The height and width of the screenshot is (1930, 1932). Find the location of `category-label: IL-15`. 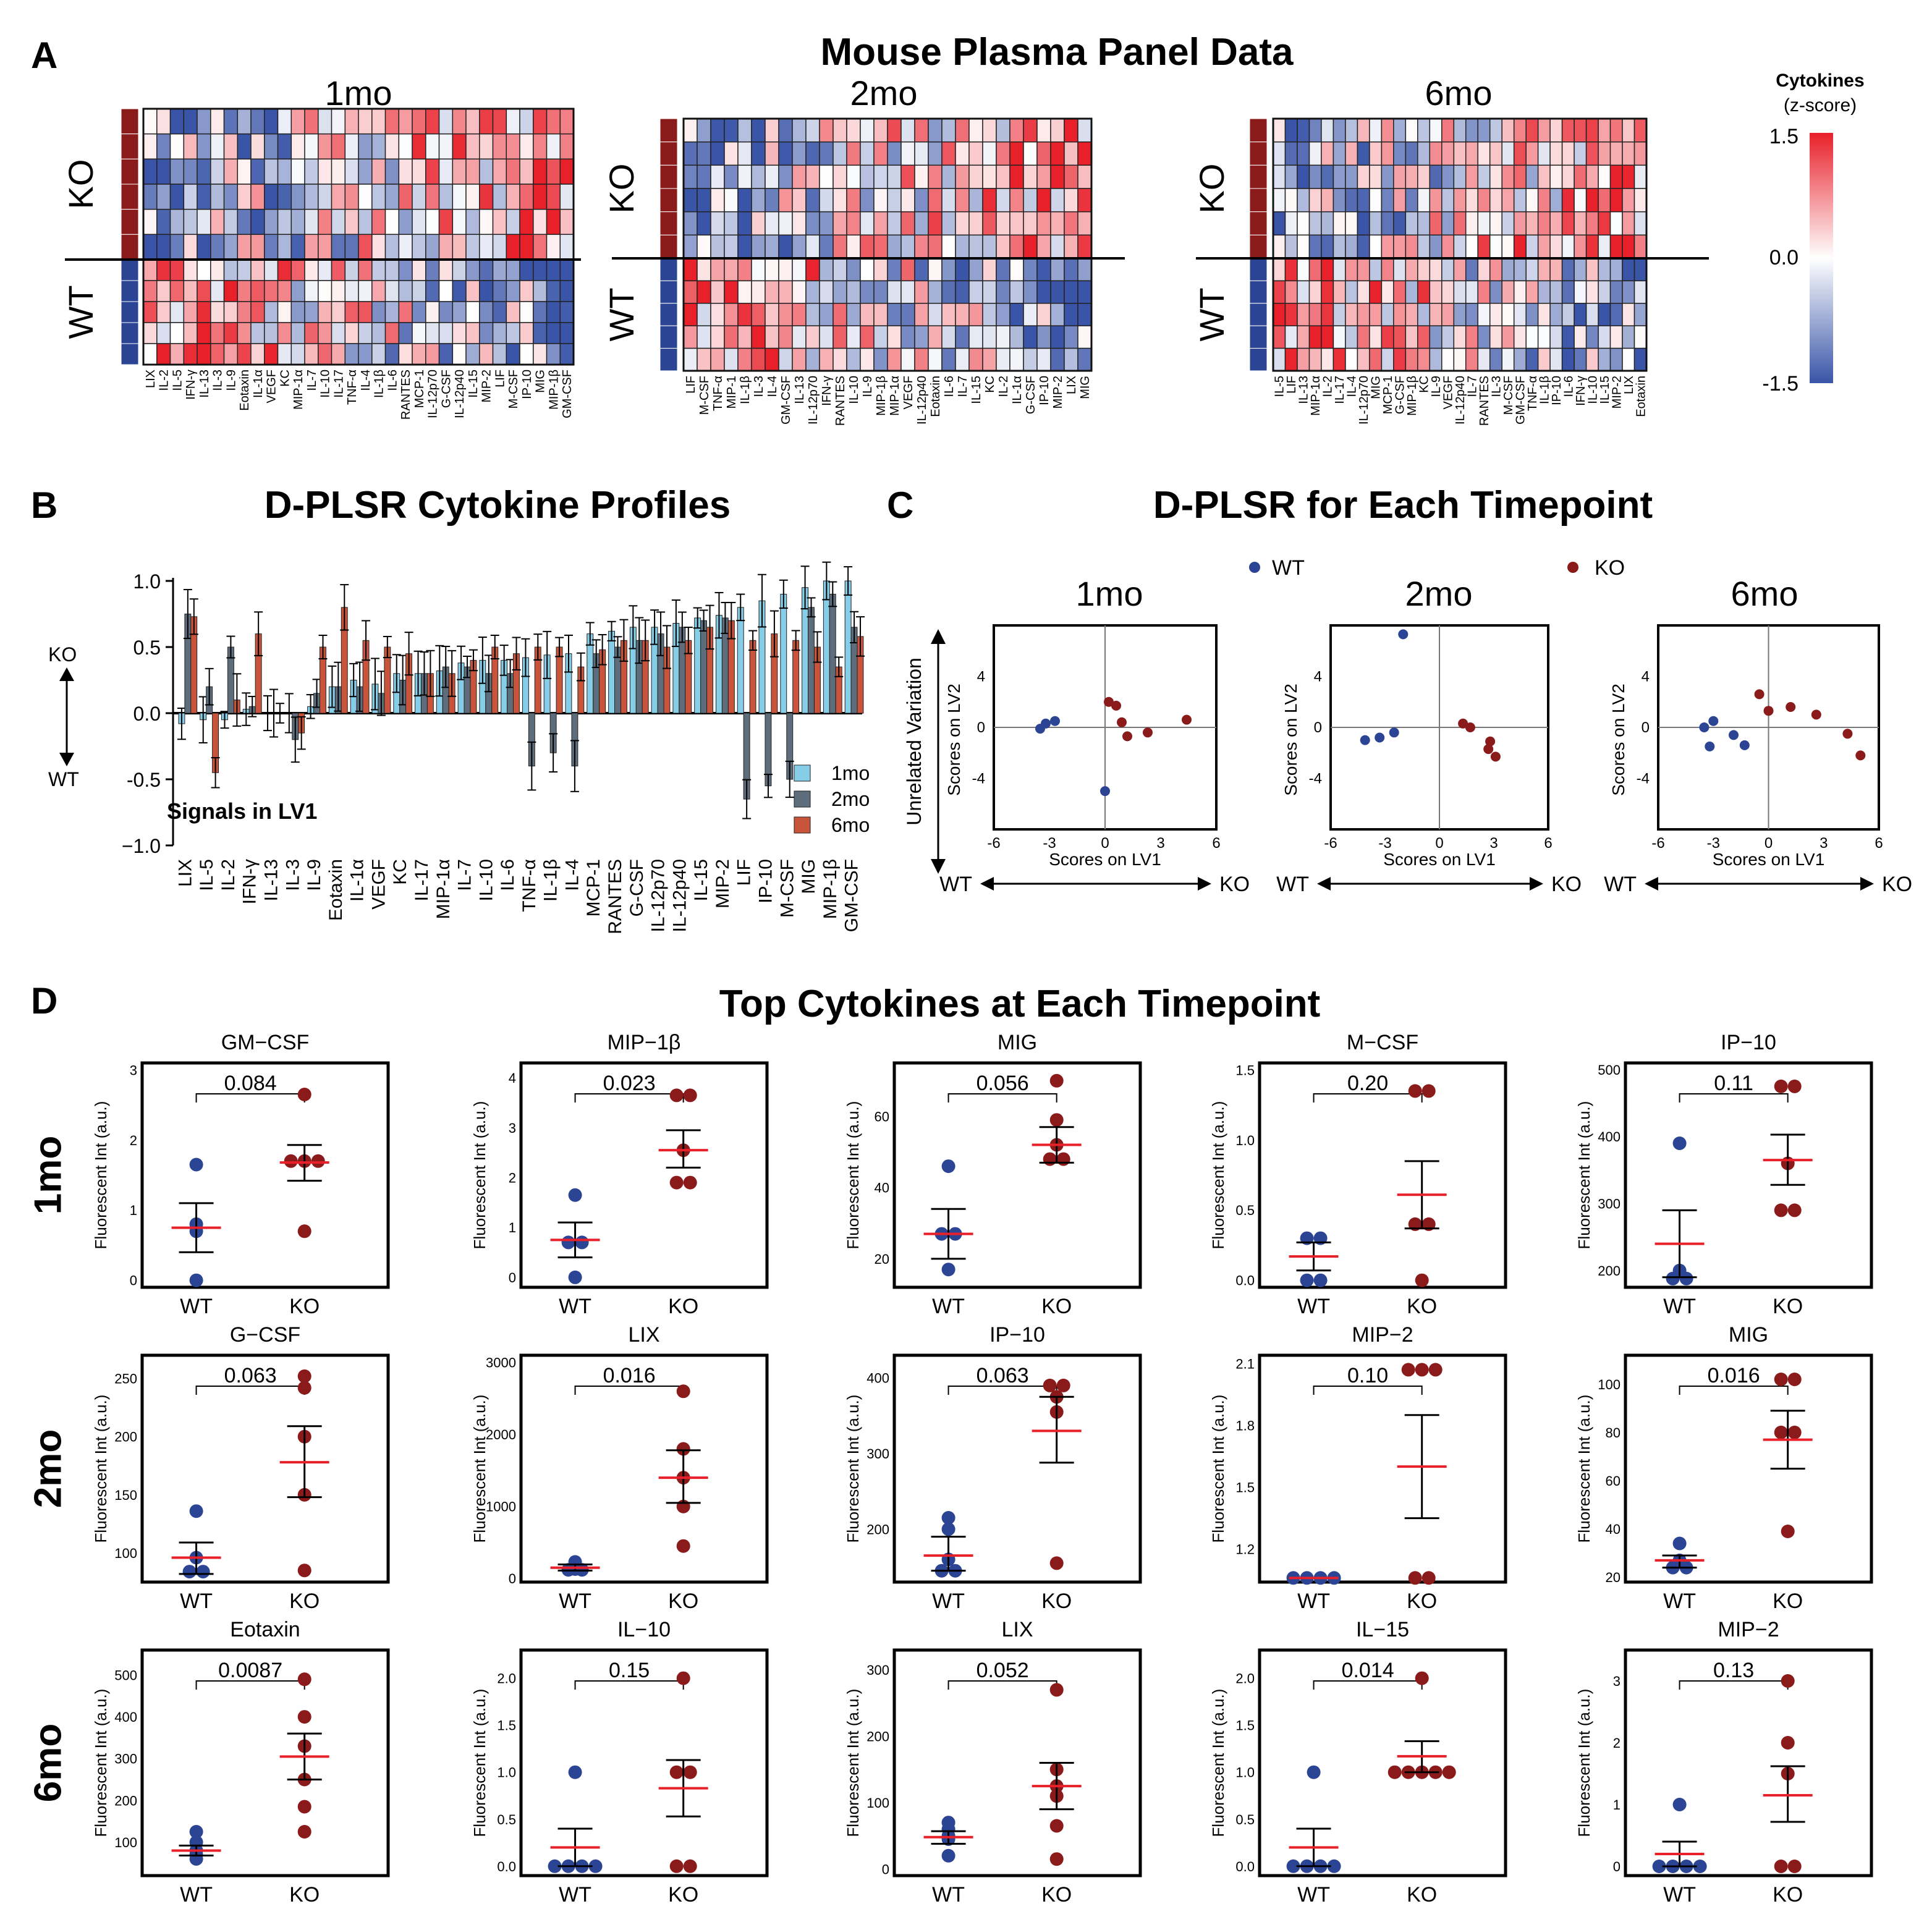

category-label: IL-15 is located at coordinates (701, 880).